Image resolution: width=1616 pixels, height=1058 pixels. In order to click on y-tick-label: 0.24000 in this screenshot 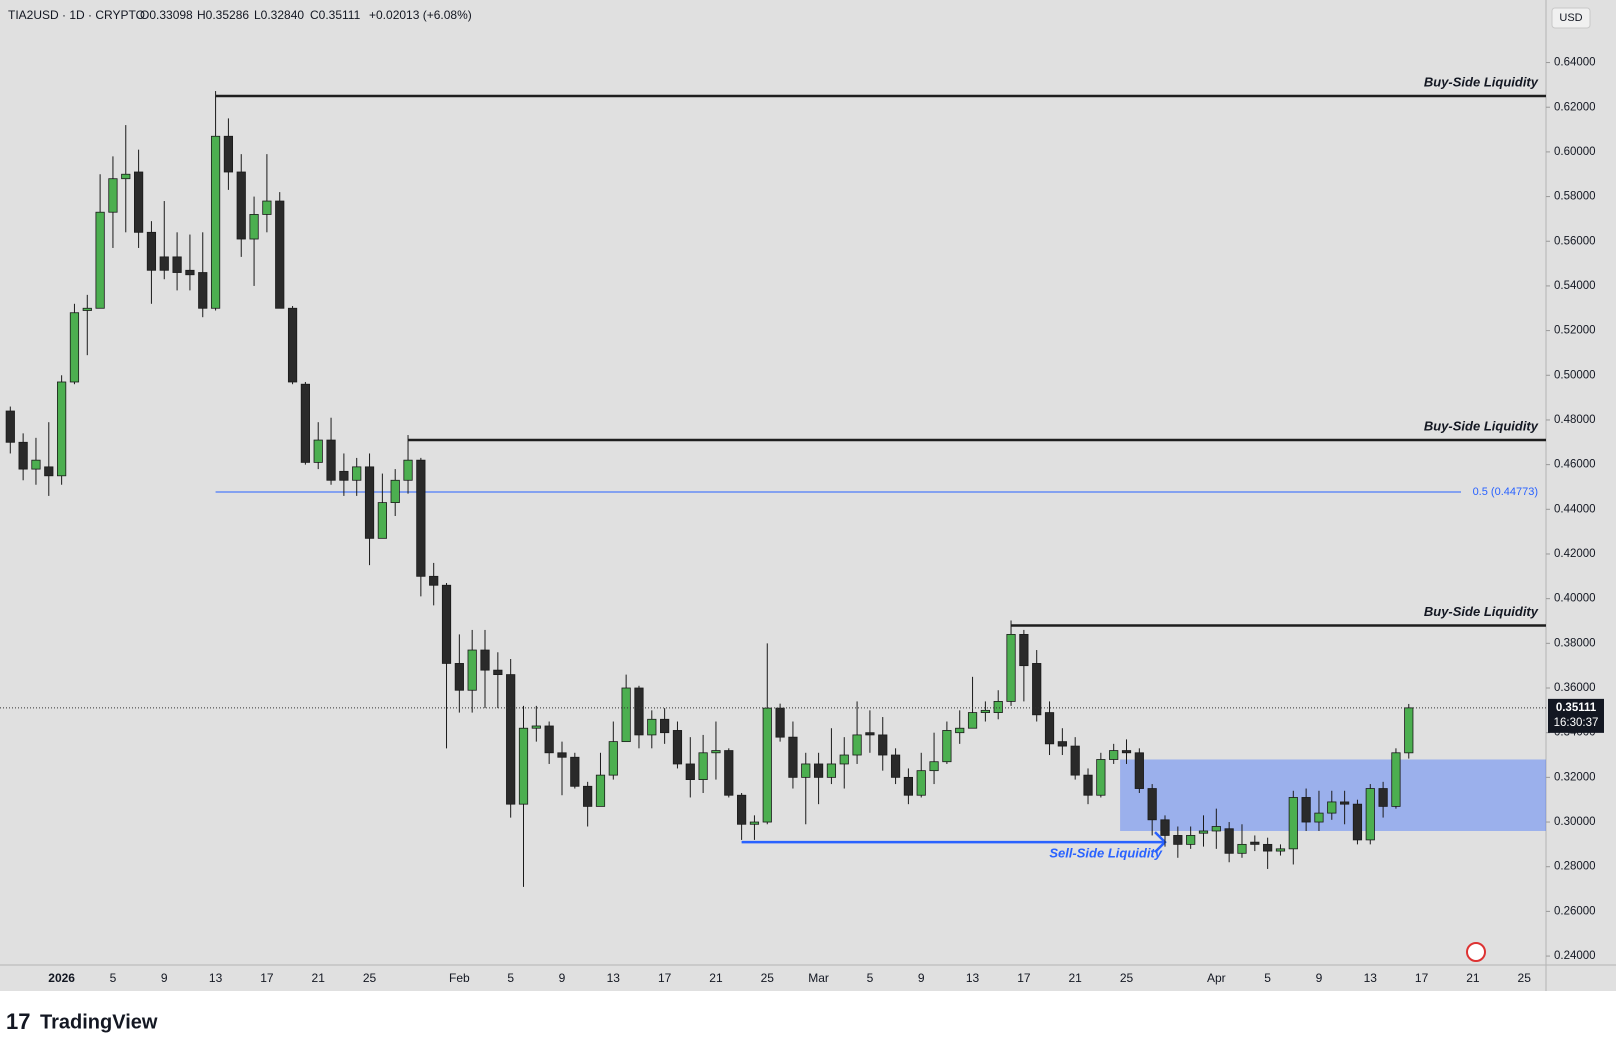, I will do `click(1575, 956)`.